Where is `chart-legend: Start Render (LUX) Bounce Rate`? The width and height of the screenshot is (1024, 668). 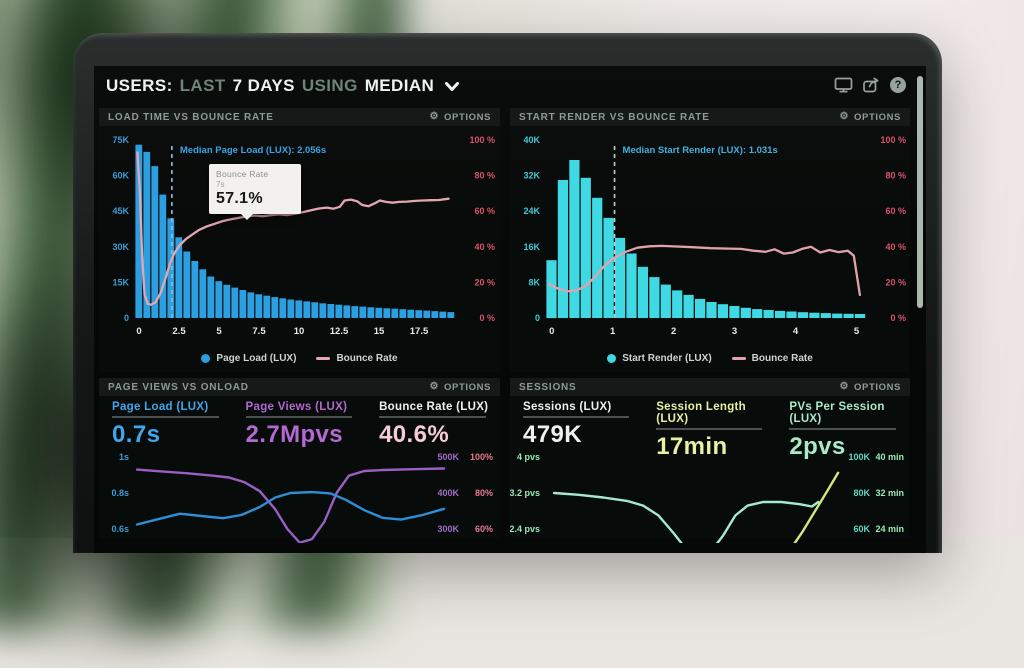
chart-legend: Start Render (LUX) Bounce Rate is located at coordinates (710, 358).